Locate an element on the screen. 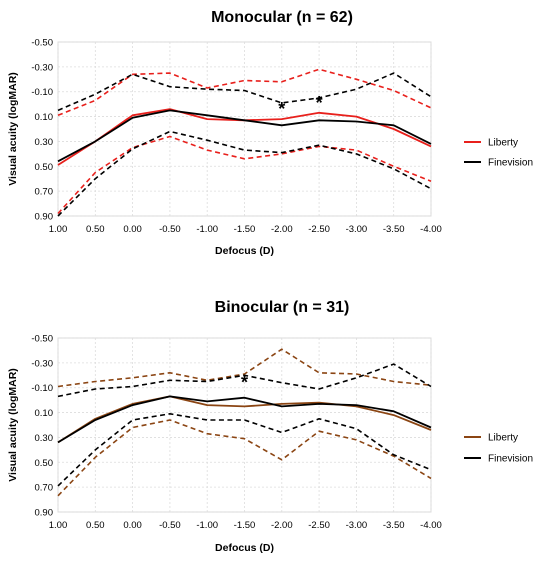 This screenshot has width=550, height=561. monocular-chart-title: Monocular (n = 62) is located at coordinates (282, 17).